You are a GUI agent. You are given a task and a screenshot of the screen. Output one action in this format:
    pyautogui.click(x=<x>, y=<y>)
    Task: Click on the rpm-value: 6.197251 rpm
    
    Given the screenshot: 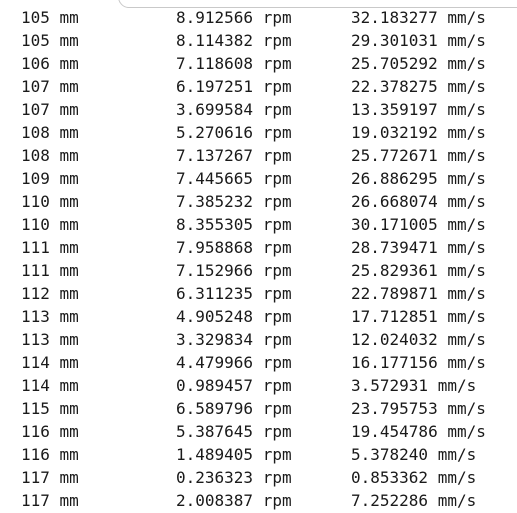 What is the action you would take?
    pyautogui.click(x=234, y=86)
    